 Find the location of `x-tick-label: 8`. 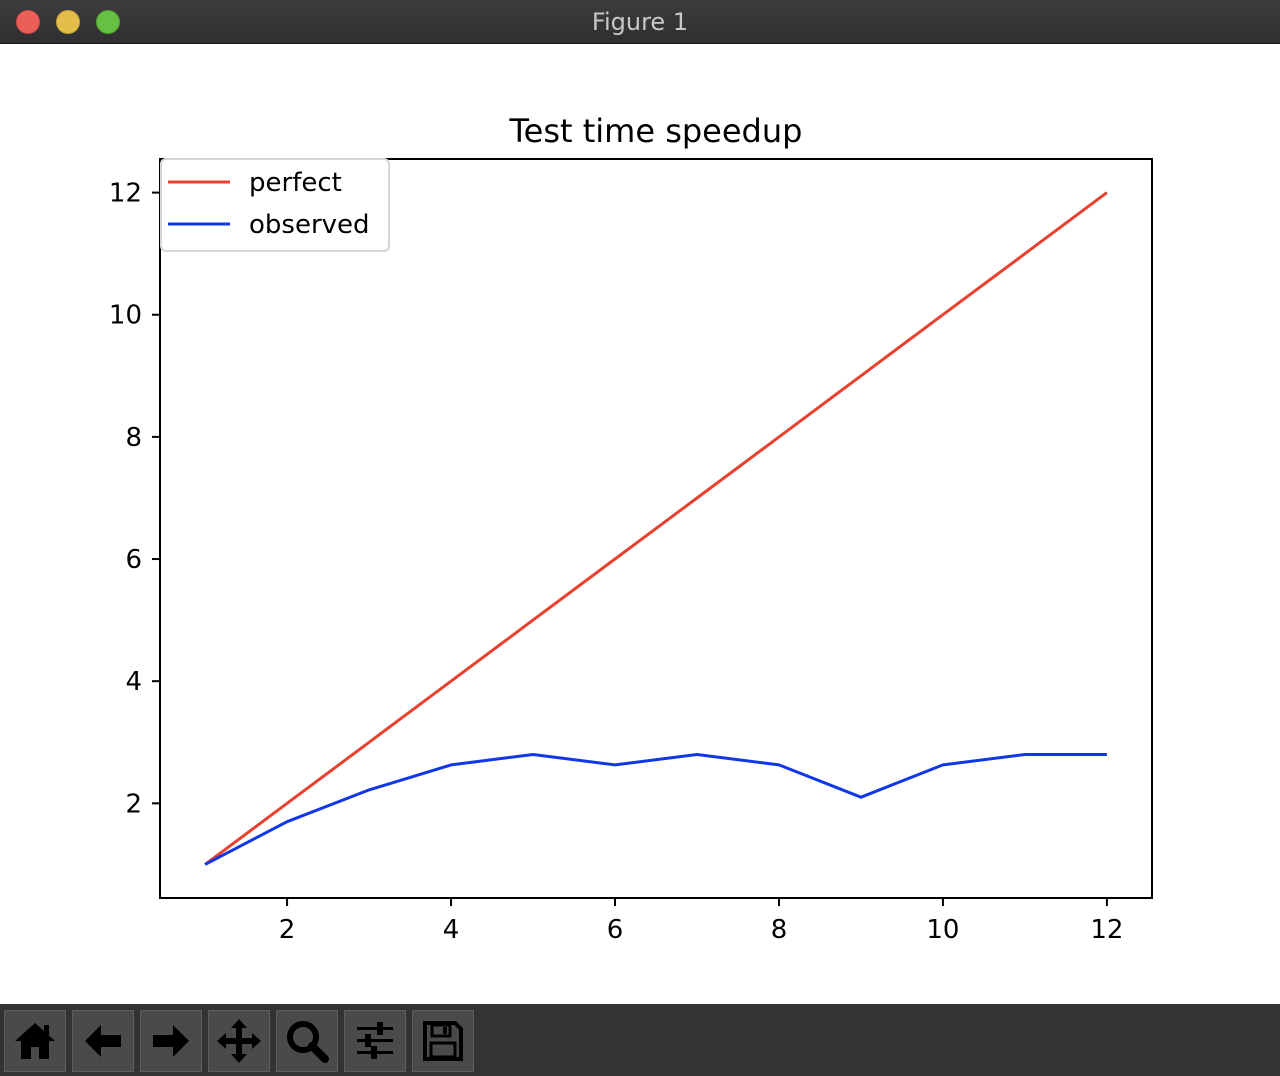

x-tick-label: 8 is located at coordinates (779, 930).